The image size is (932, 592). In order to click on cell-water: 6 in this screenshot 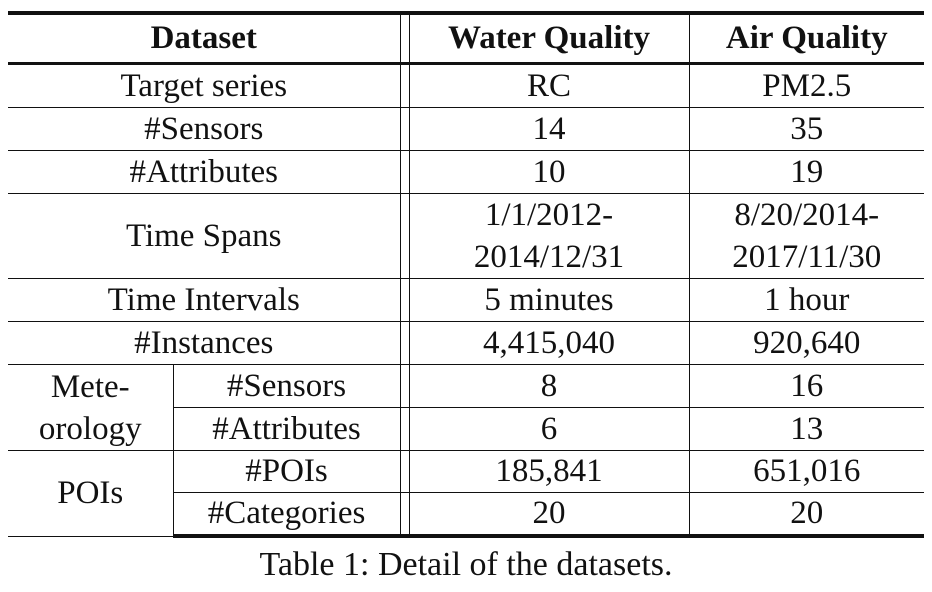, I will do `click(549, 429)`.